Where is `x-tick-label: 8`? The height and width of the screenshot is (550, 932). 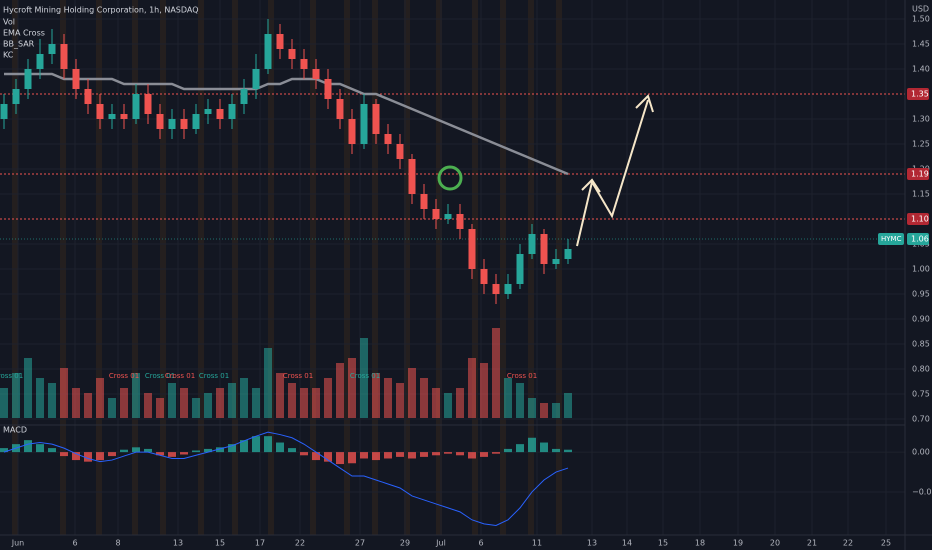
x-tick-label: 8 is located at coordinates (117, 543).